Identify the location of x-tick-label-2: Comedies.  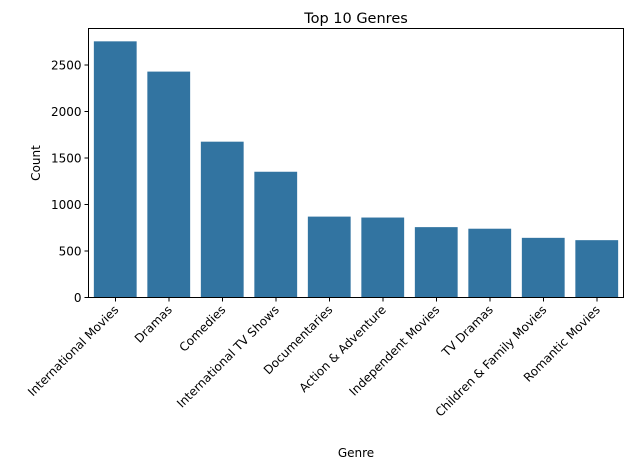
(202, 329).